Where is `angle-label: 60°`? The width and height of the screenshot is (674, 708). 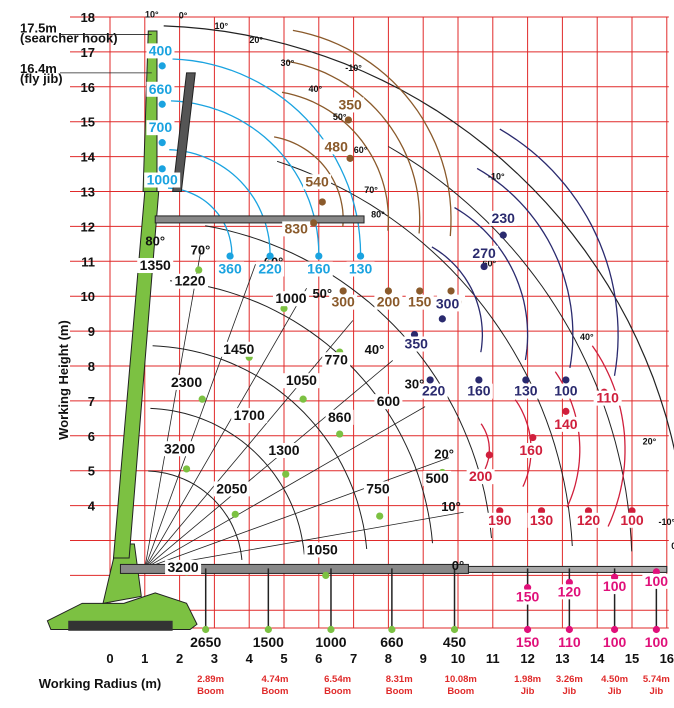
angle-label: 60° is located at coordinates (490, 264).